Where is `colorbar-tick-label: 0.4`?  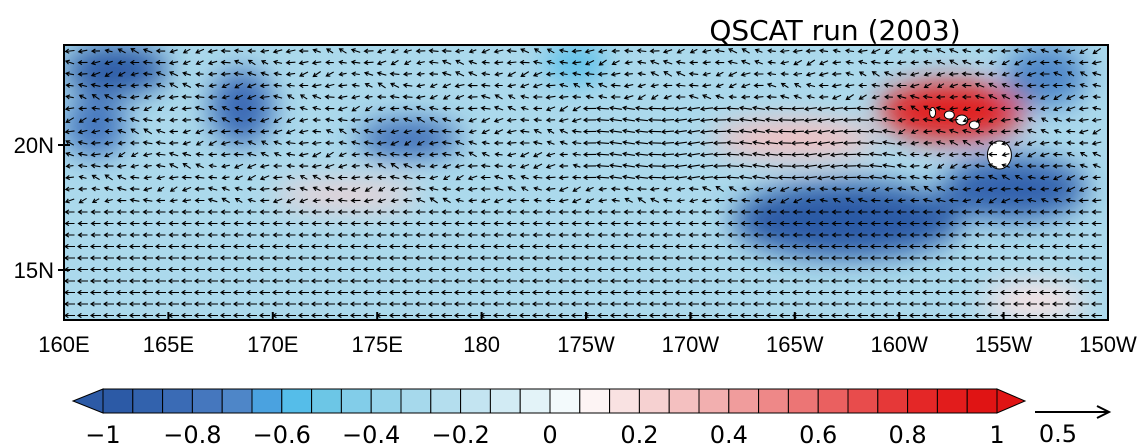
colorbar-tick-label: 0.4 is located at coordinates (729, 433).